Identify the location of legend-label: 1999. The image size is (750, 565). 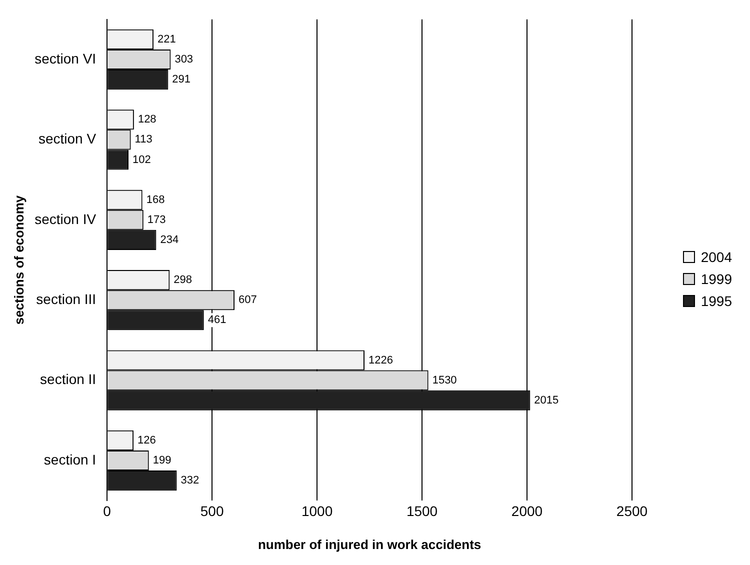
(716, 279).